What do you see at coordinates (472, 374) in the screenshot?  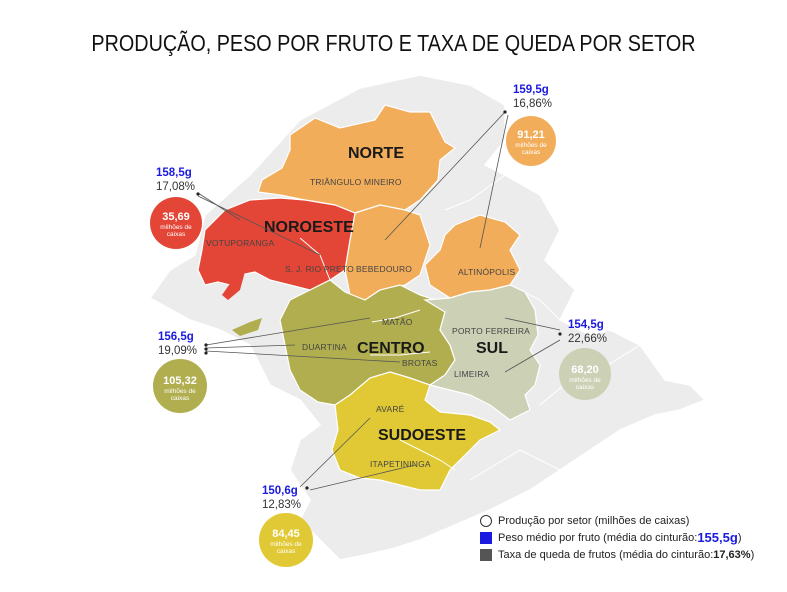 I see `region-limeira: LIMEIRA` at bounding box center [472, 374].